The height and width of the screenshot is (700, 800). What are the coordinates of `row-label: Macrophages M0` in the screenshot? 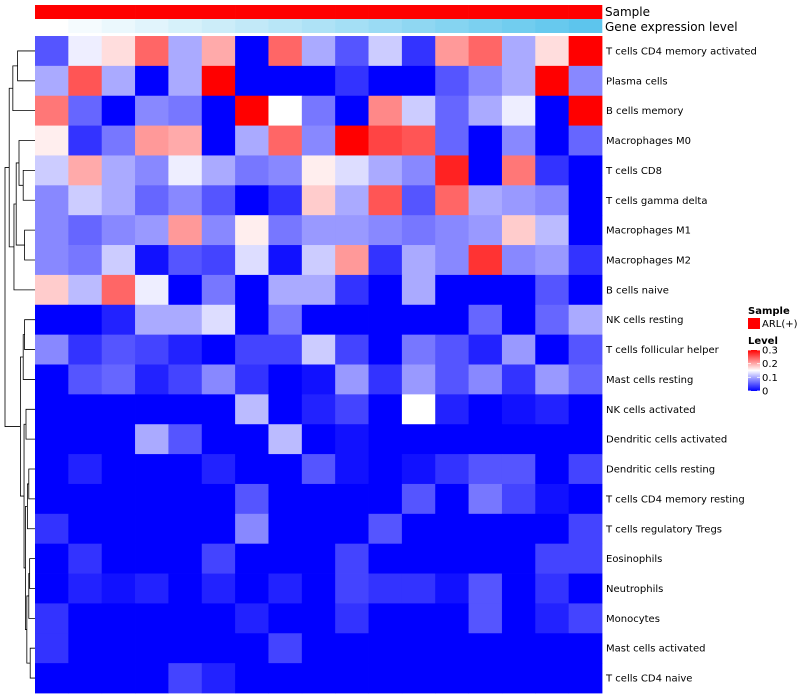 It's located at (648, 141).